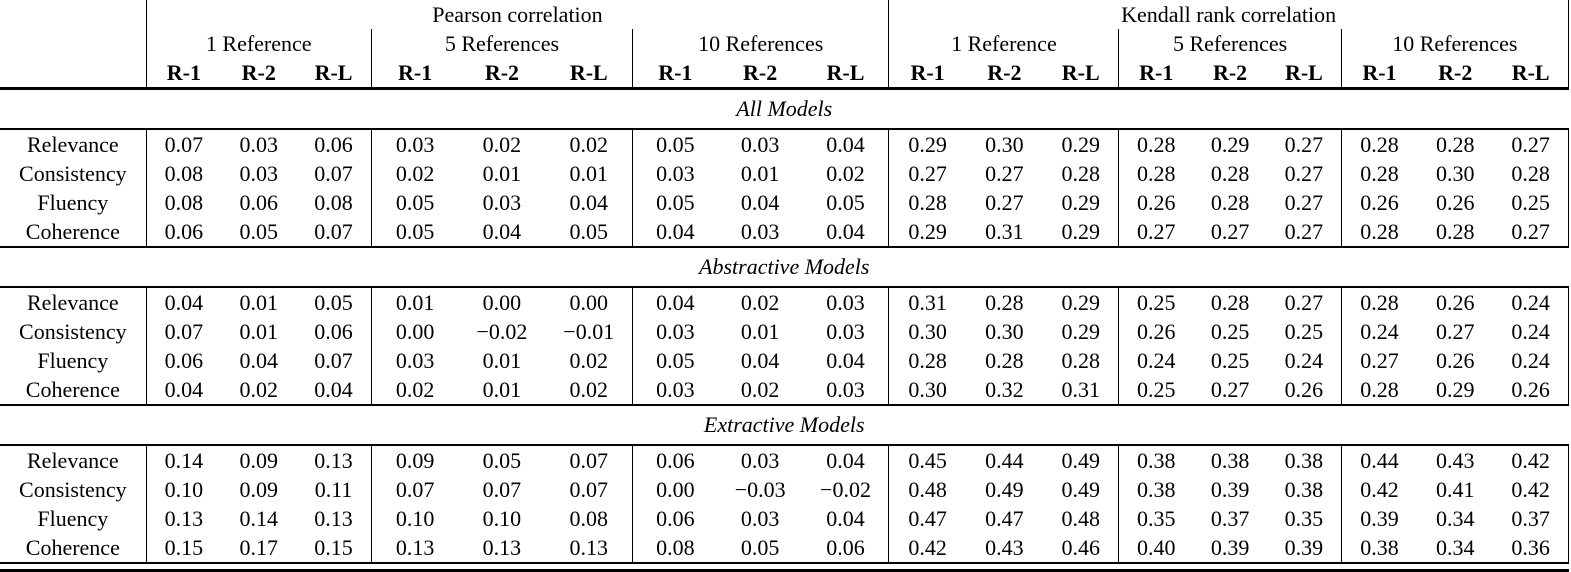 This screenshot has width=1571, height=572. I want to click on metric-header: R-L, so click(334, 74).